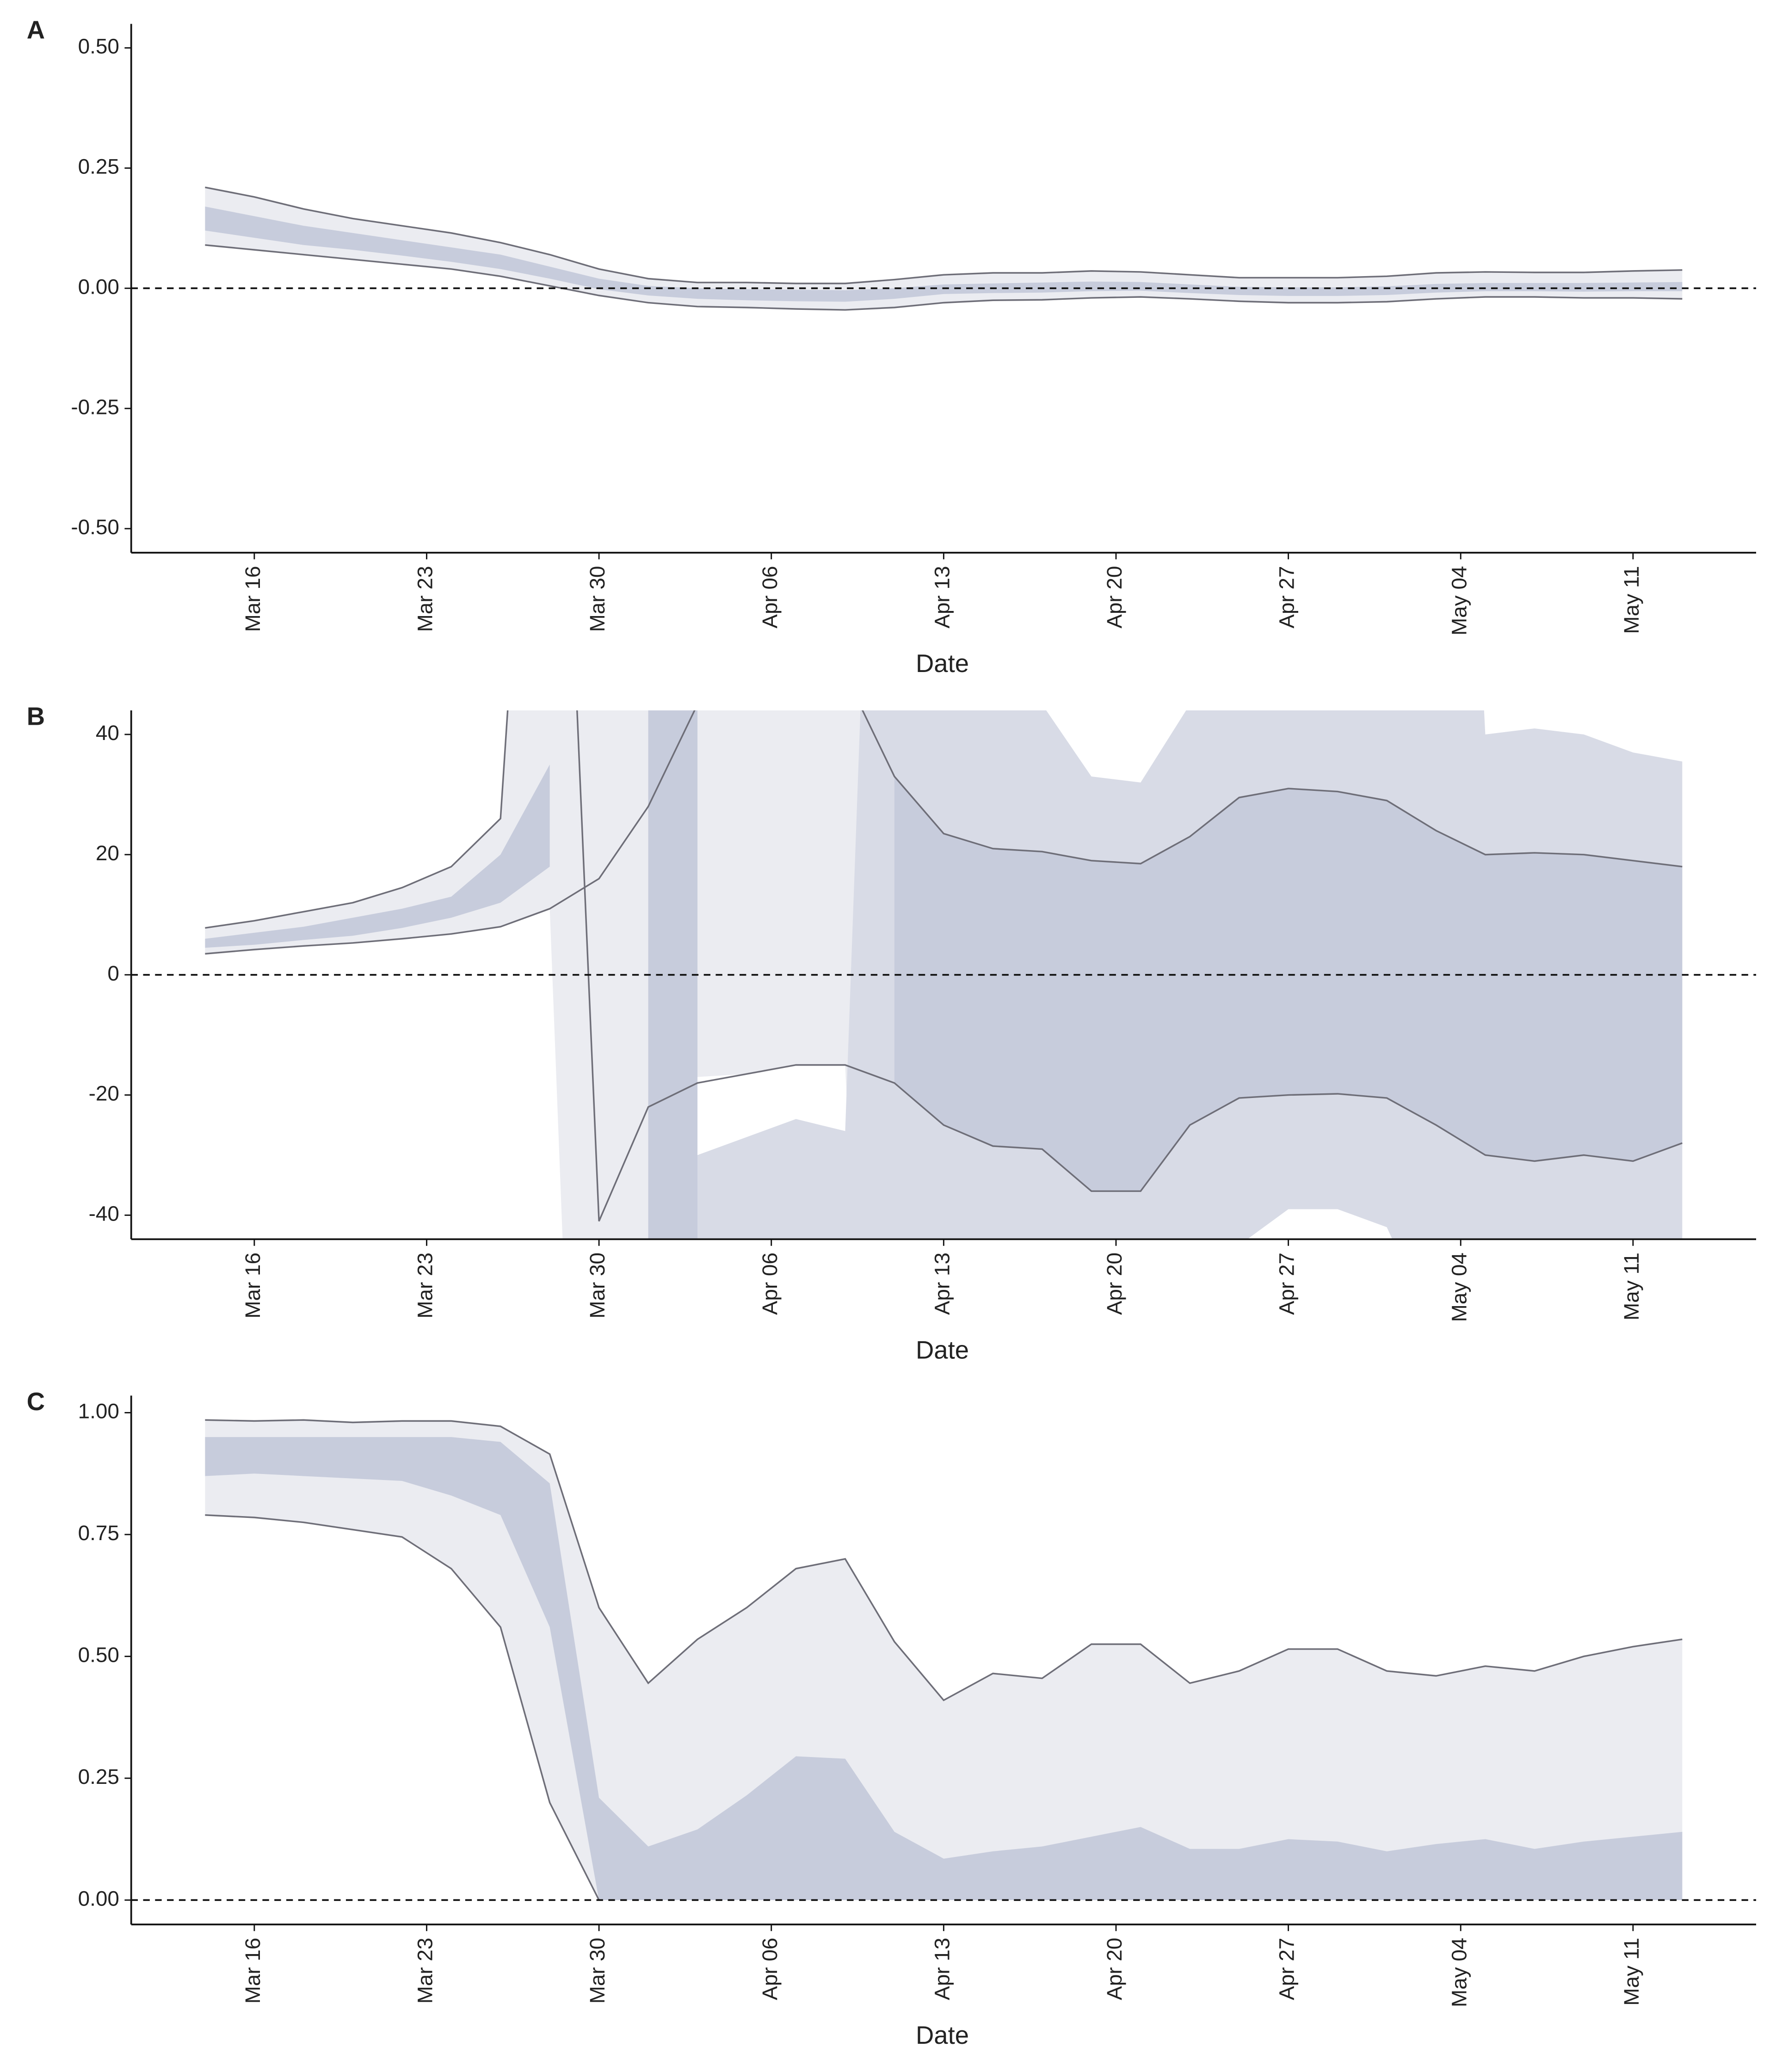 The width and height of the screenshot is (1776, 2072). I want to click on y-tick-label: 0.75, so click(99, 1533).